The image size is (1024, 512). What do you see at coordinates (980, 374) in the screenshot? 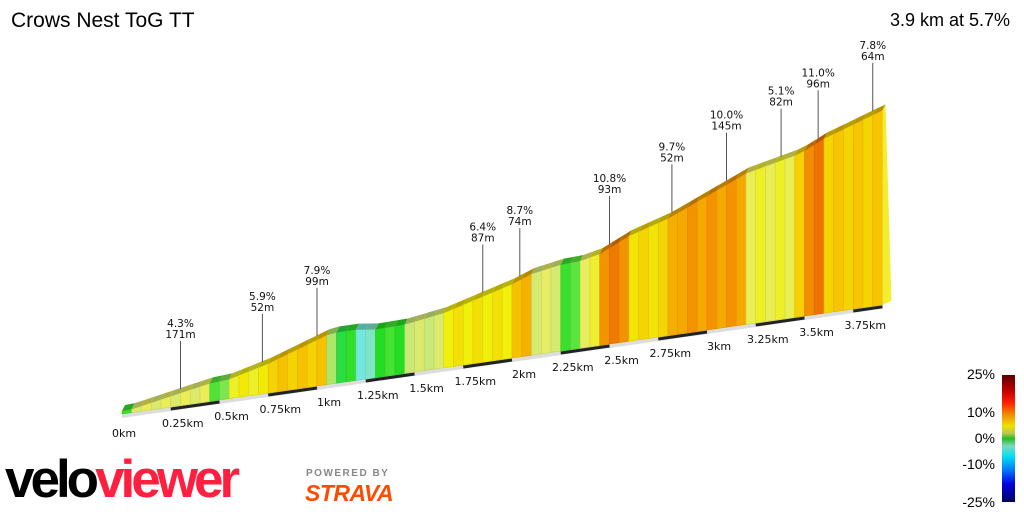
I see `legend-label-25: 25%` at bounding box center [980, 374].